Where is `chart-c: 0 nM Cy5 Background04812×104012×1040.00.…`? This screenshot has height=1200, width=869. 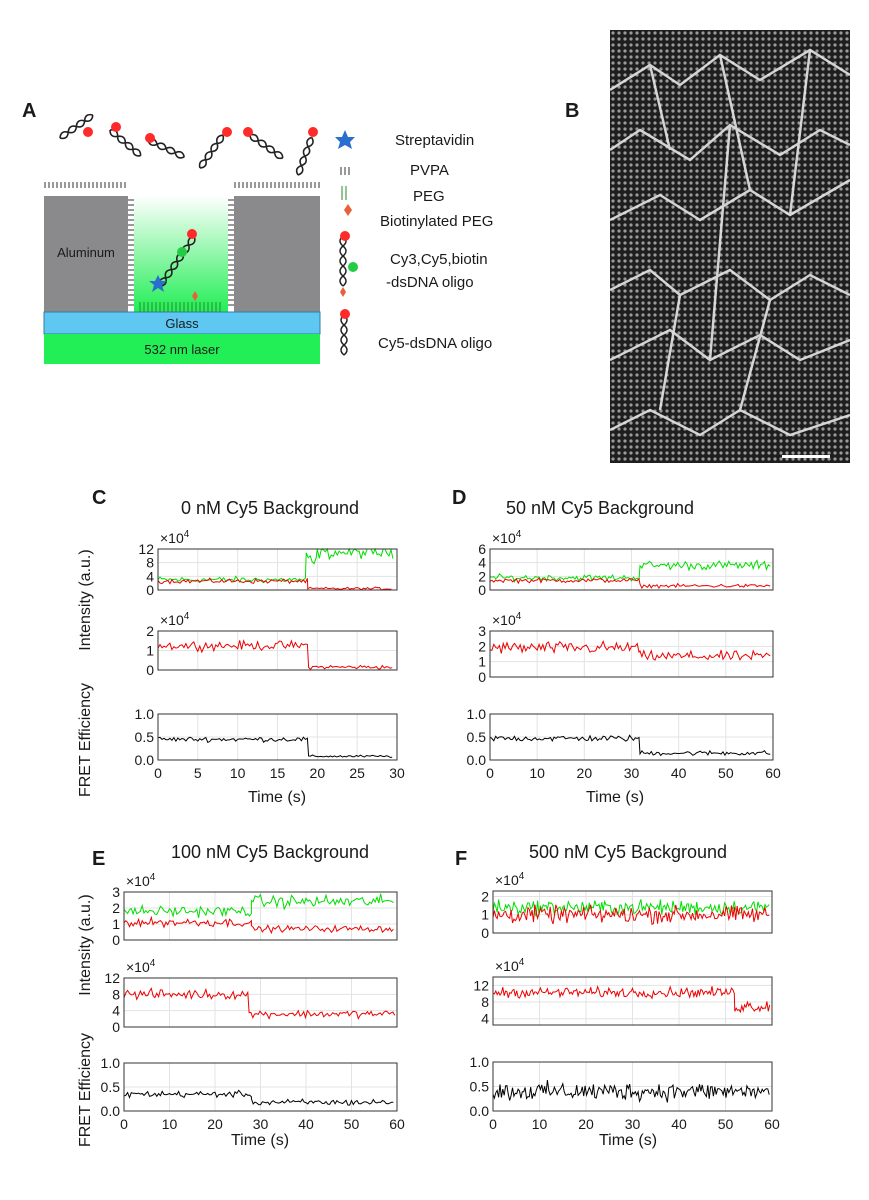 chart-c: 0 nM Cy5 Background04812×104012×1040.00.… is located at coordinates (241, 652).